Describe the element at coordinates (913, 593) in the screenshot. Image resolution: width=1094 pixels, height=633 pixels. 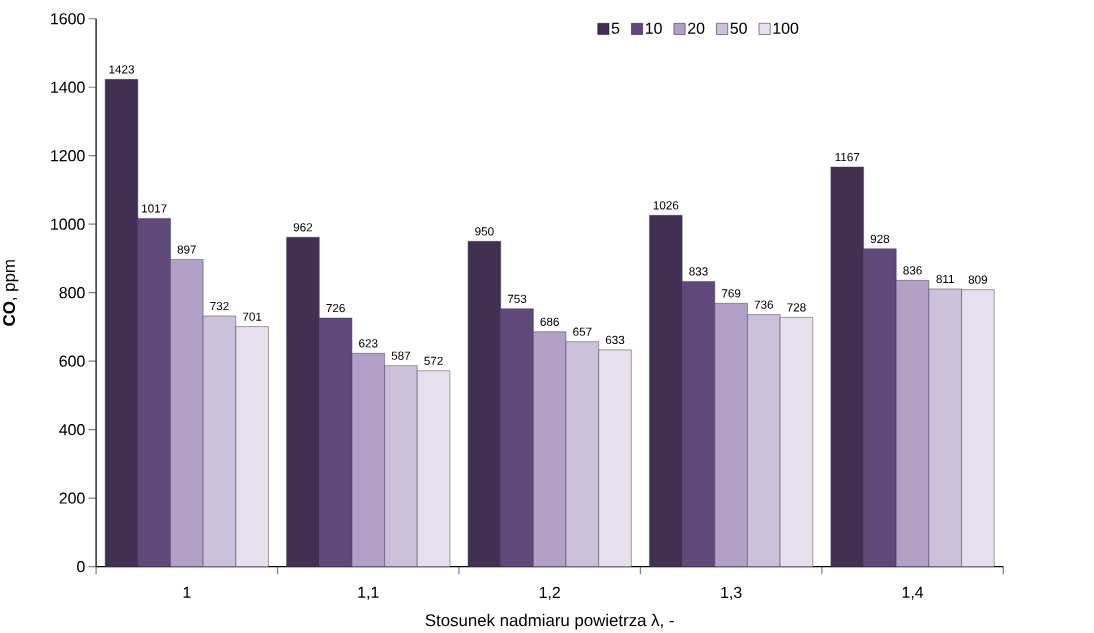
I see `x-tick-label: 1,4` at that location.